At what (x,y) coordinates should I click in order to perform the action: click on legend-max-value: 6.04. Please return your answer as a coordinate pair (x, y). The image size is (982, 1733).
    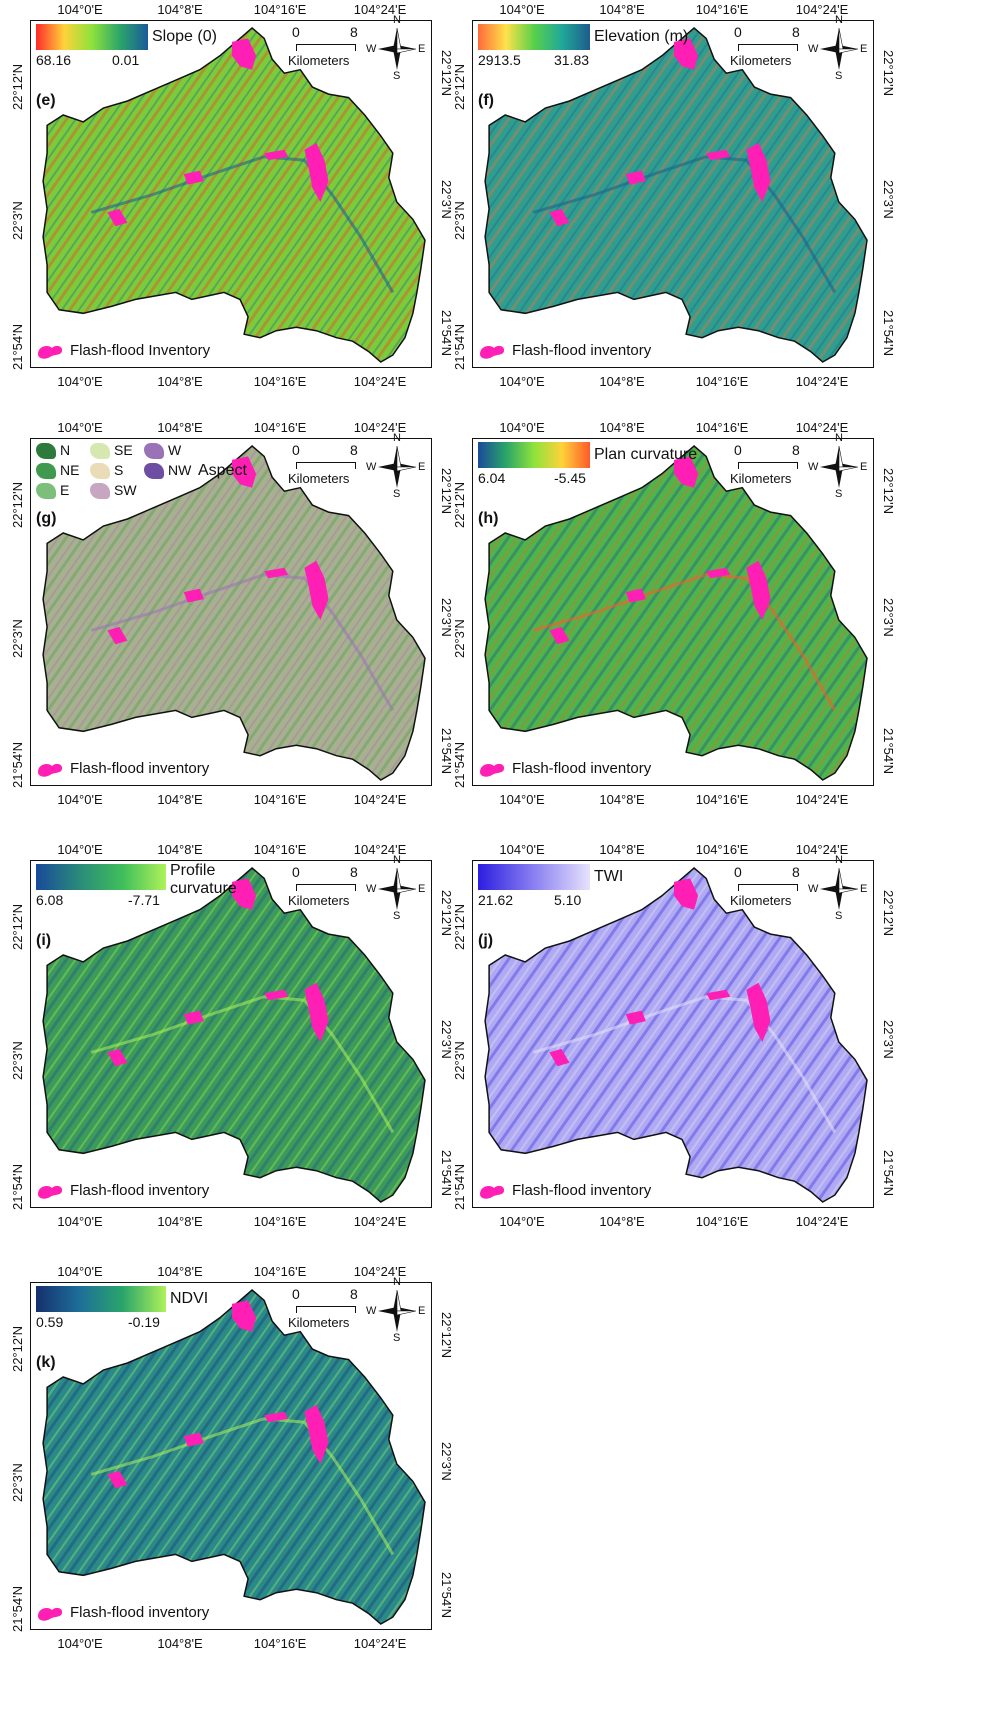
    Looking at the image, I should click on (492, 478).